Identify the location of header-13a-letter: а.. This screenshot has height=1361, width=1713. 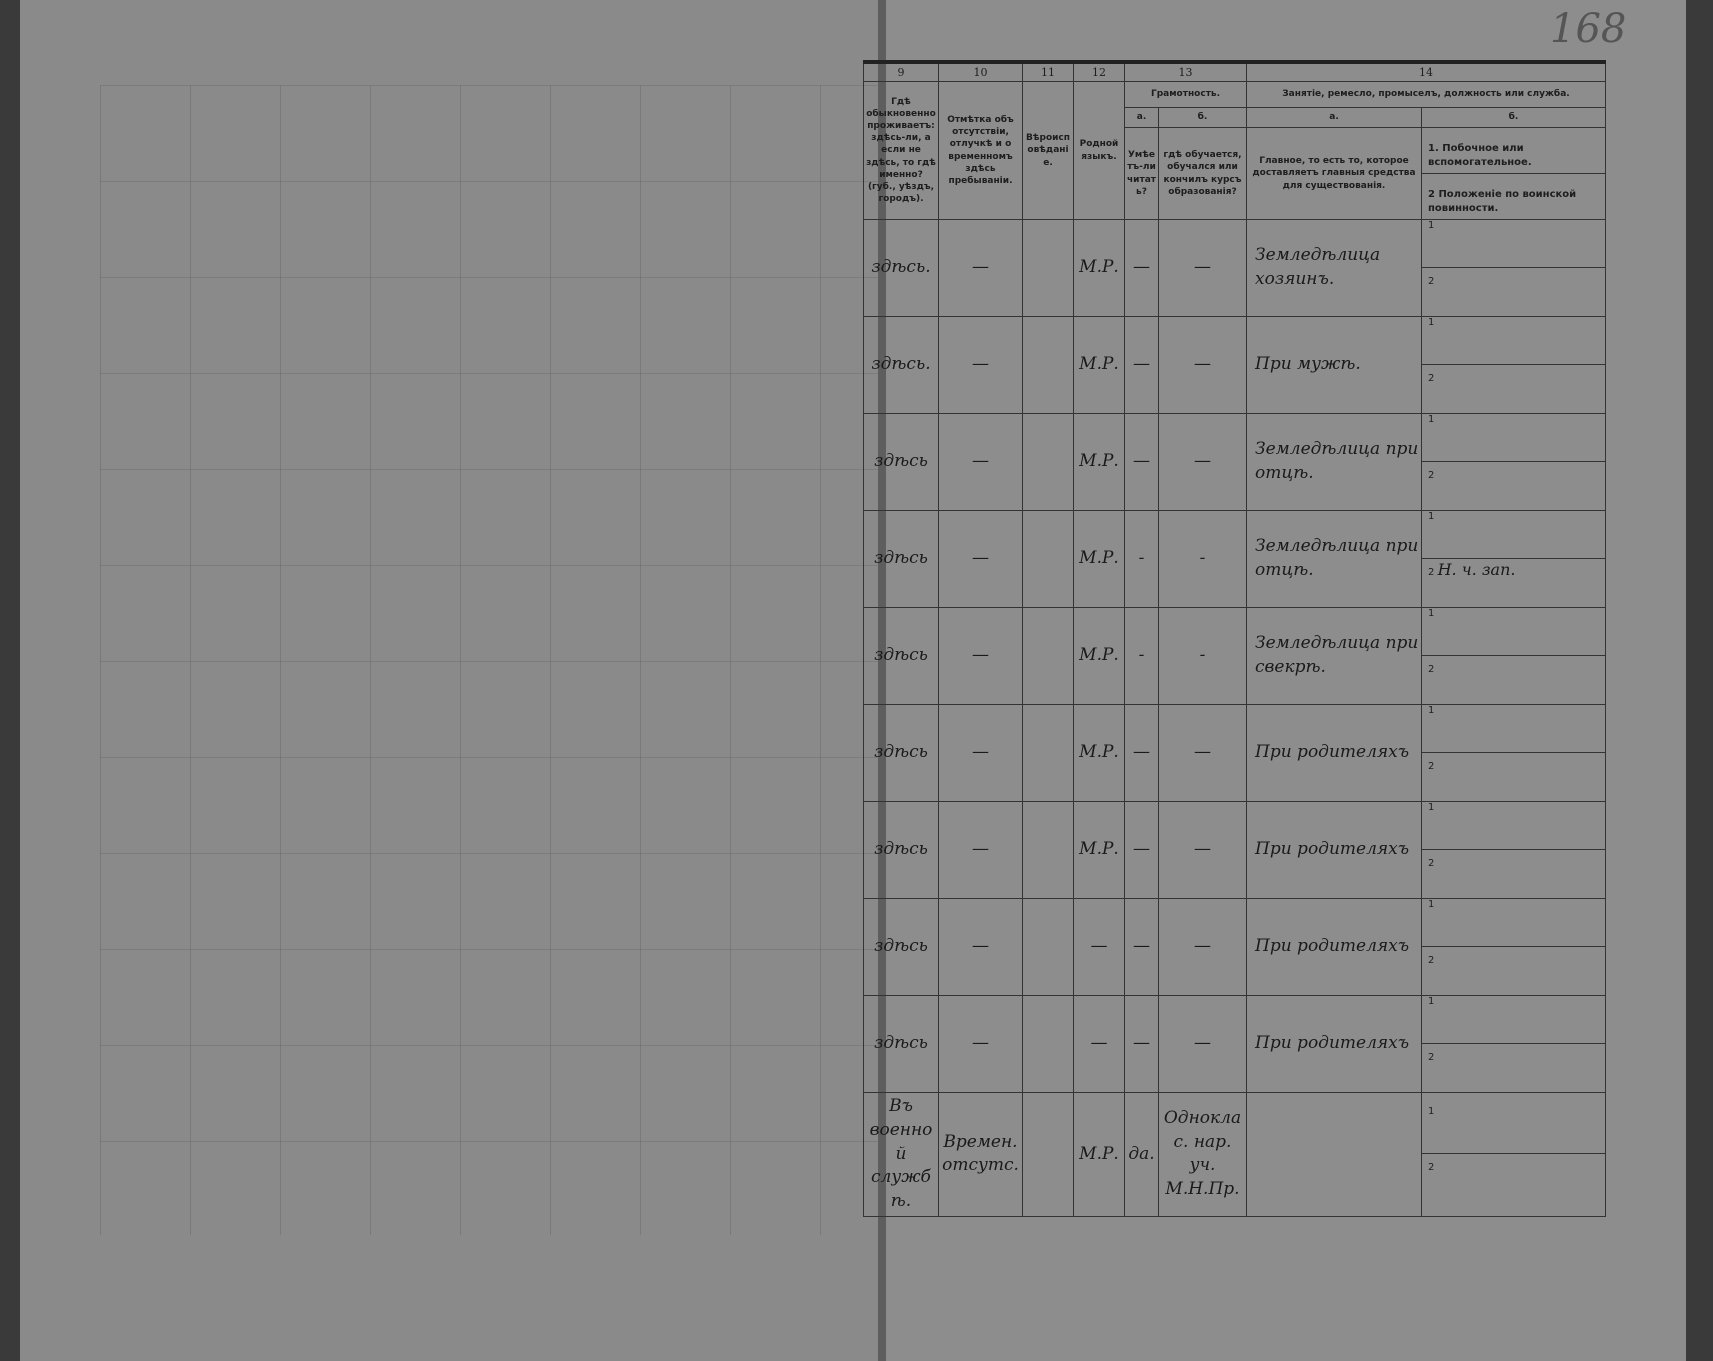
(1141, 117).